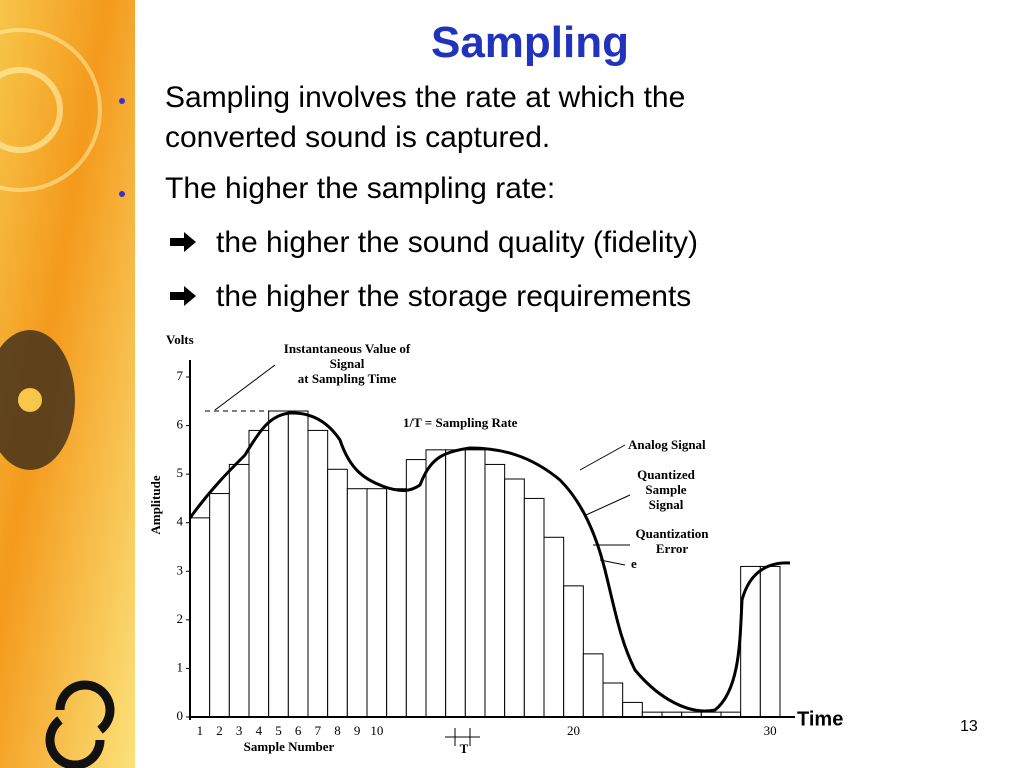 This screenshot has height=768, width=1024. What do you see at coordinates (347, 378) in the screenshot?
I see `annotation: at Sampling Time` at bounding box center [347, 378].